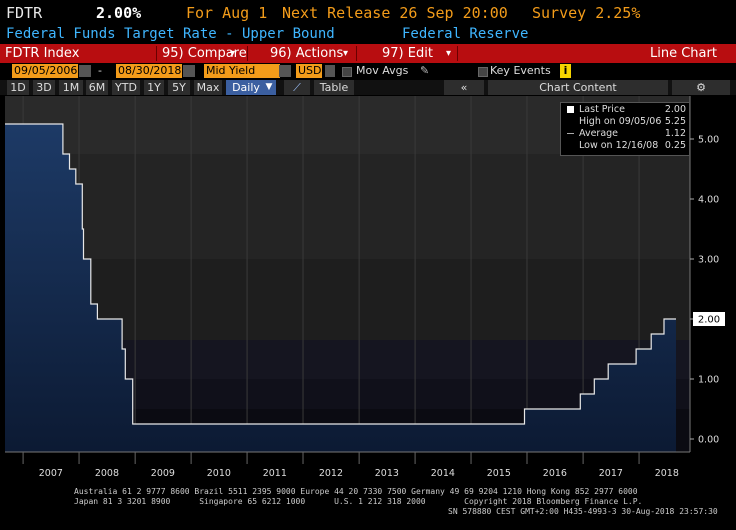 The height and width of the screenshot is (530, 736). Describe the element at coordinates (24, 13) in the screenshot. I see `ticker: FDTR` at that location.